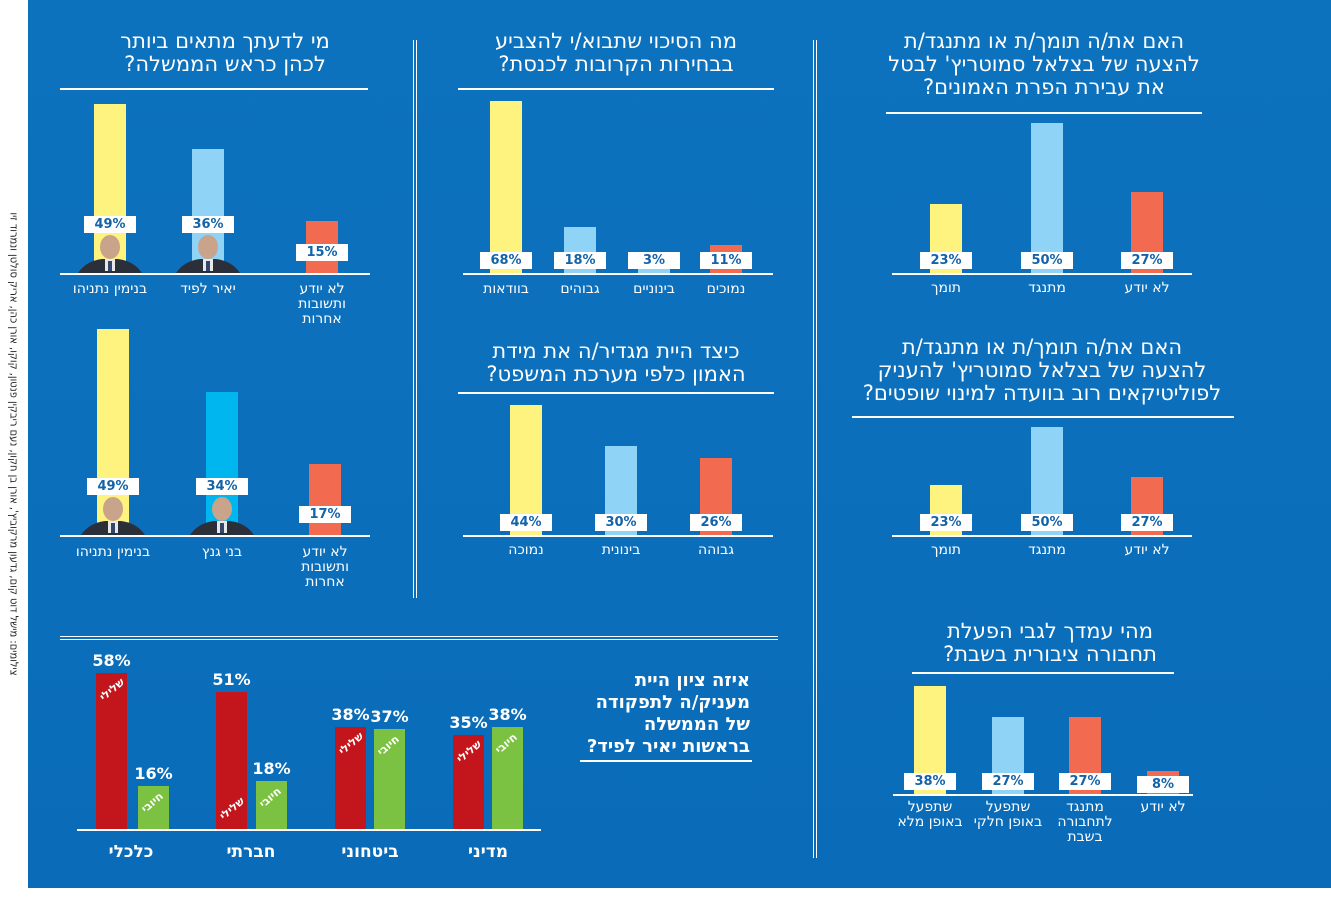 This screenshot has width=1331, height=906. I want to click on value-label: 30%, so click(621, 522).